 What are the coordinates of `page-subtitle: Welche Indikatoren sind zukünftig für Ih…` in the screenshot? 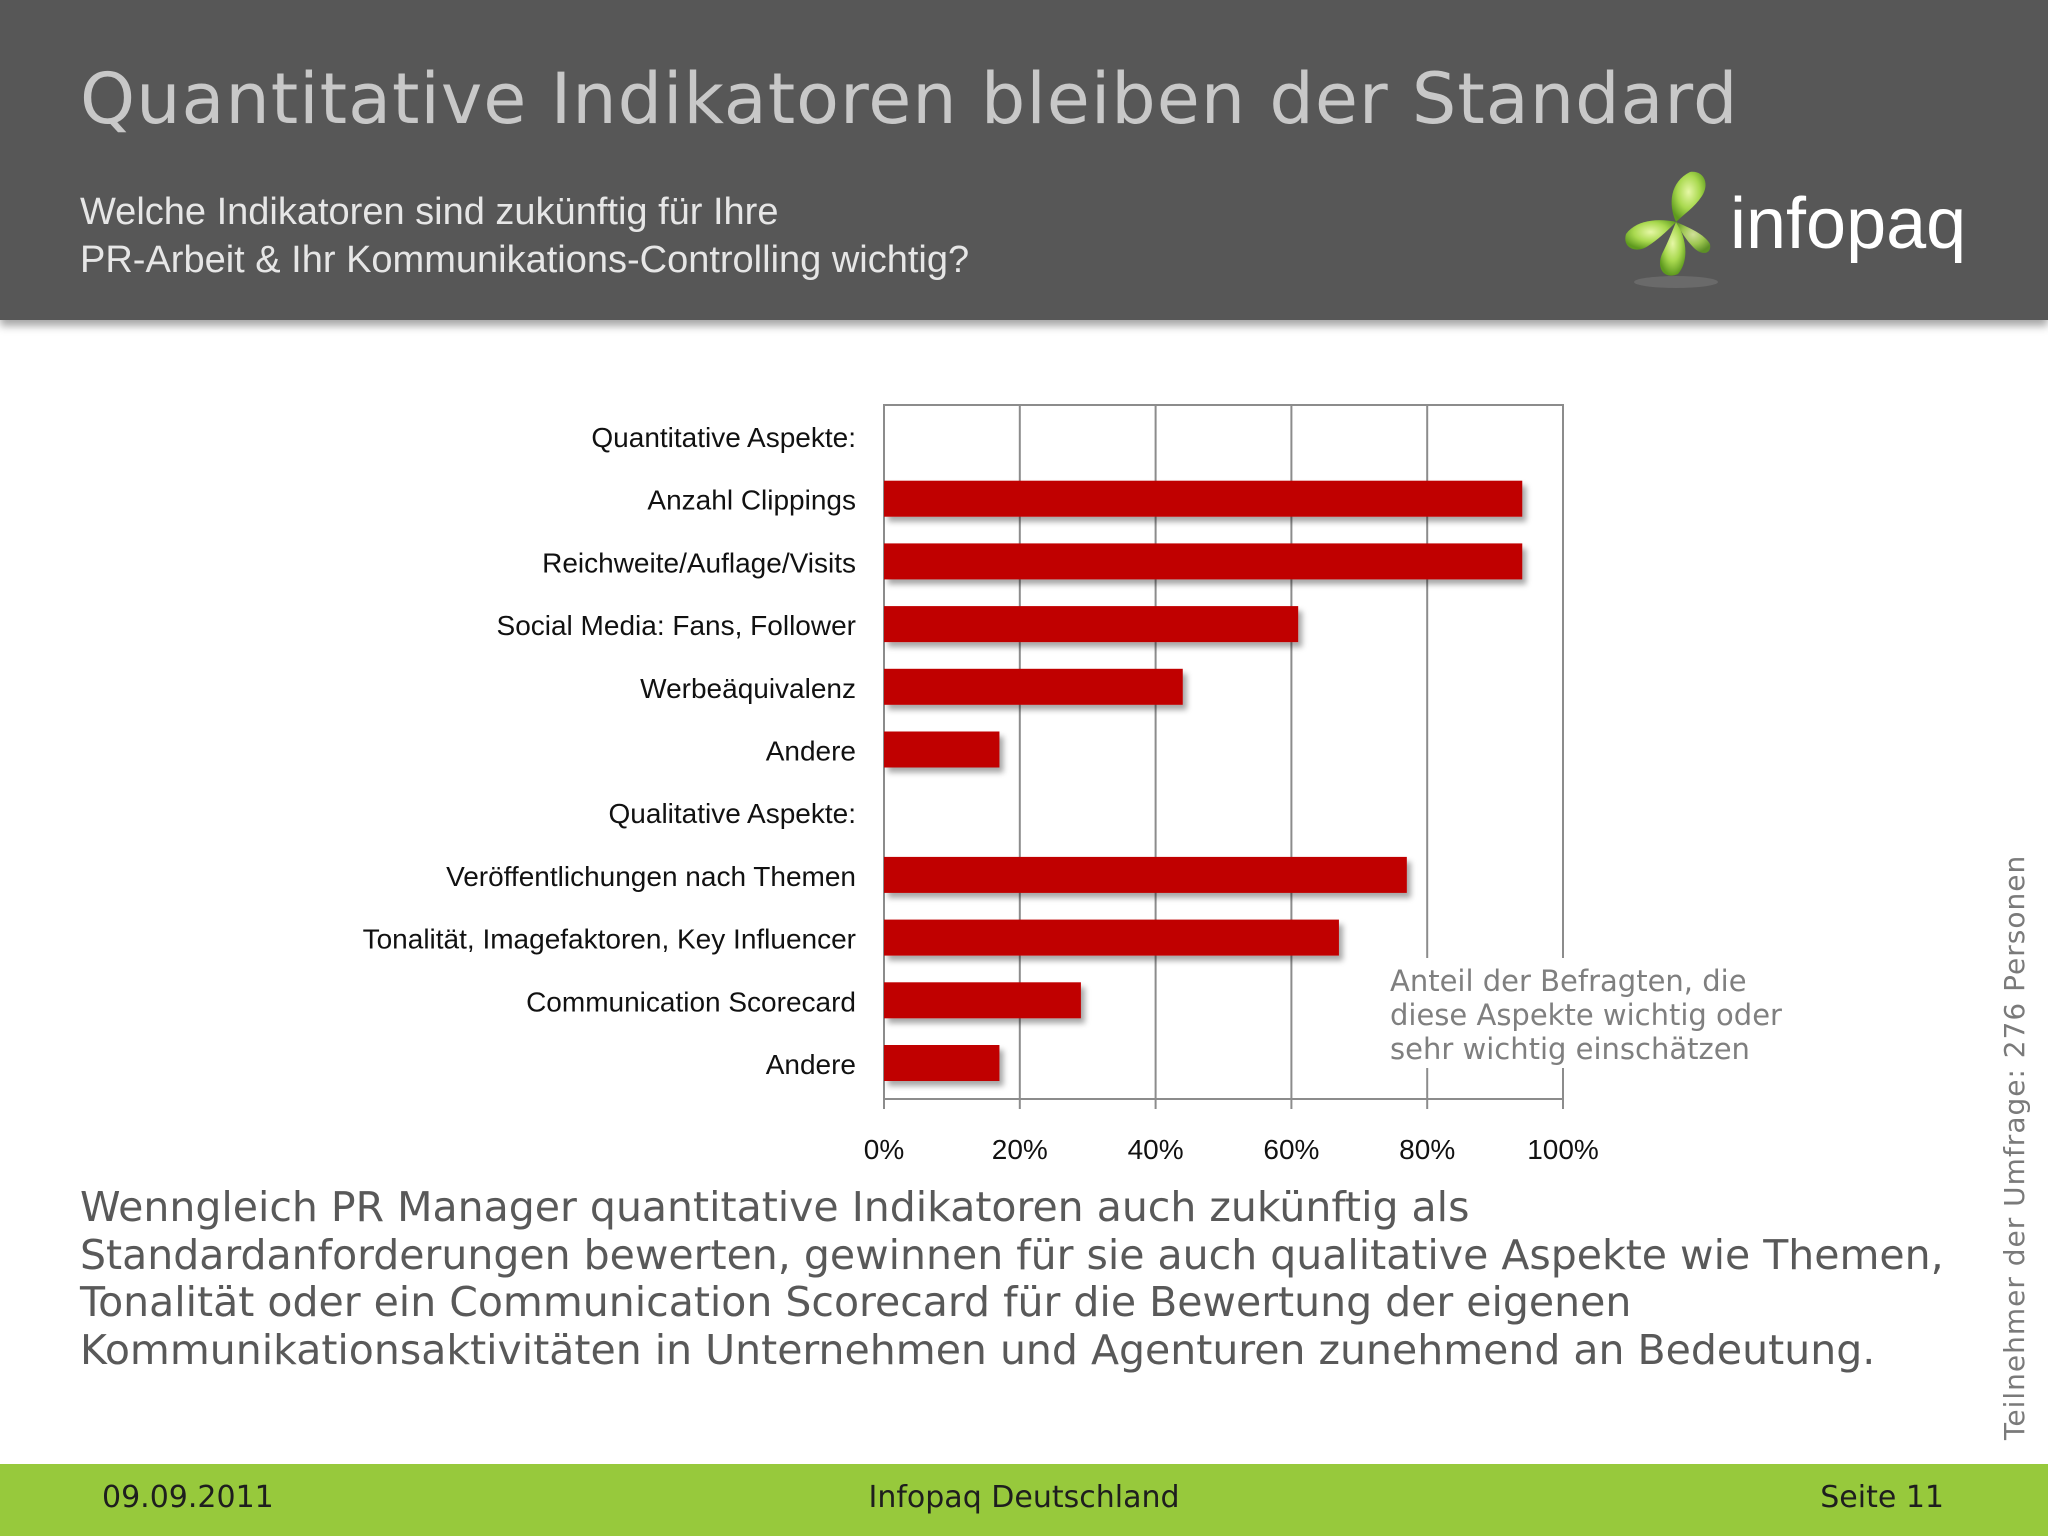 It's located at (524, 236).